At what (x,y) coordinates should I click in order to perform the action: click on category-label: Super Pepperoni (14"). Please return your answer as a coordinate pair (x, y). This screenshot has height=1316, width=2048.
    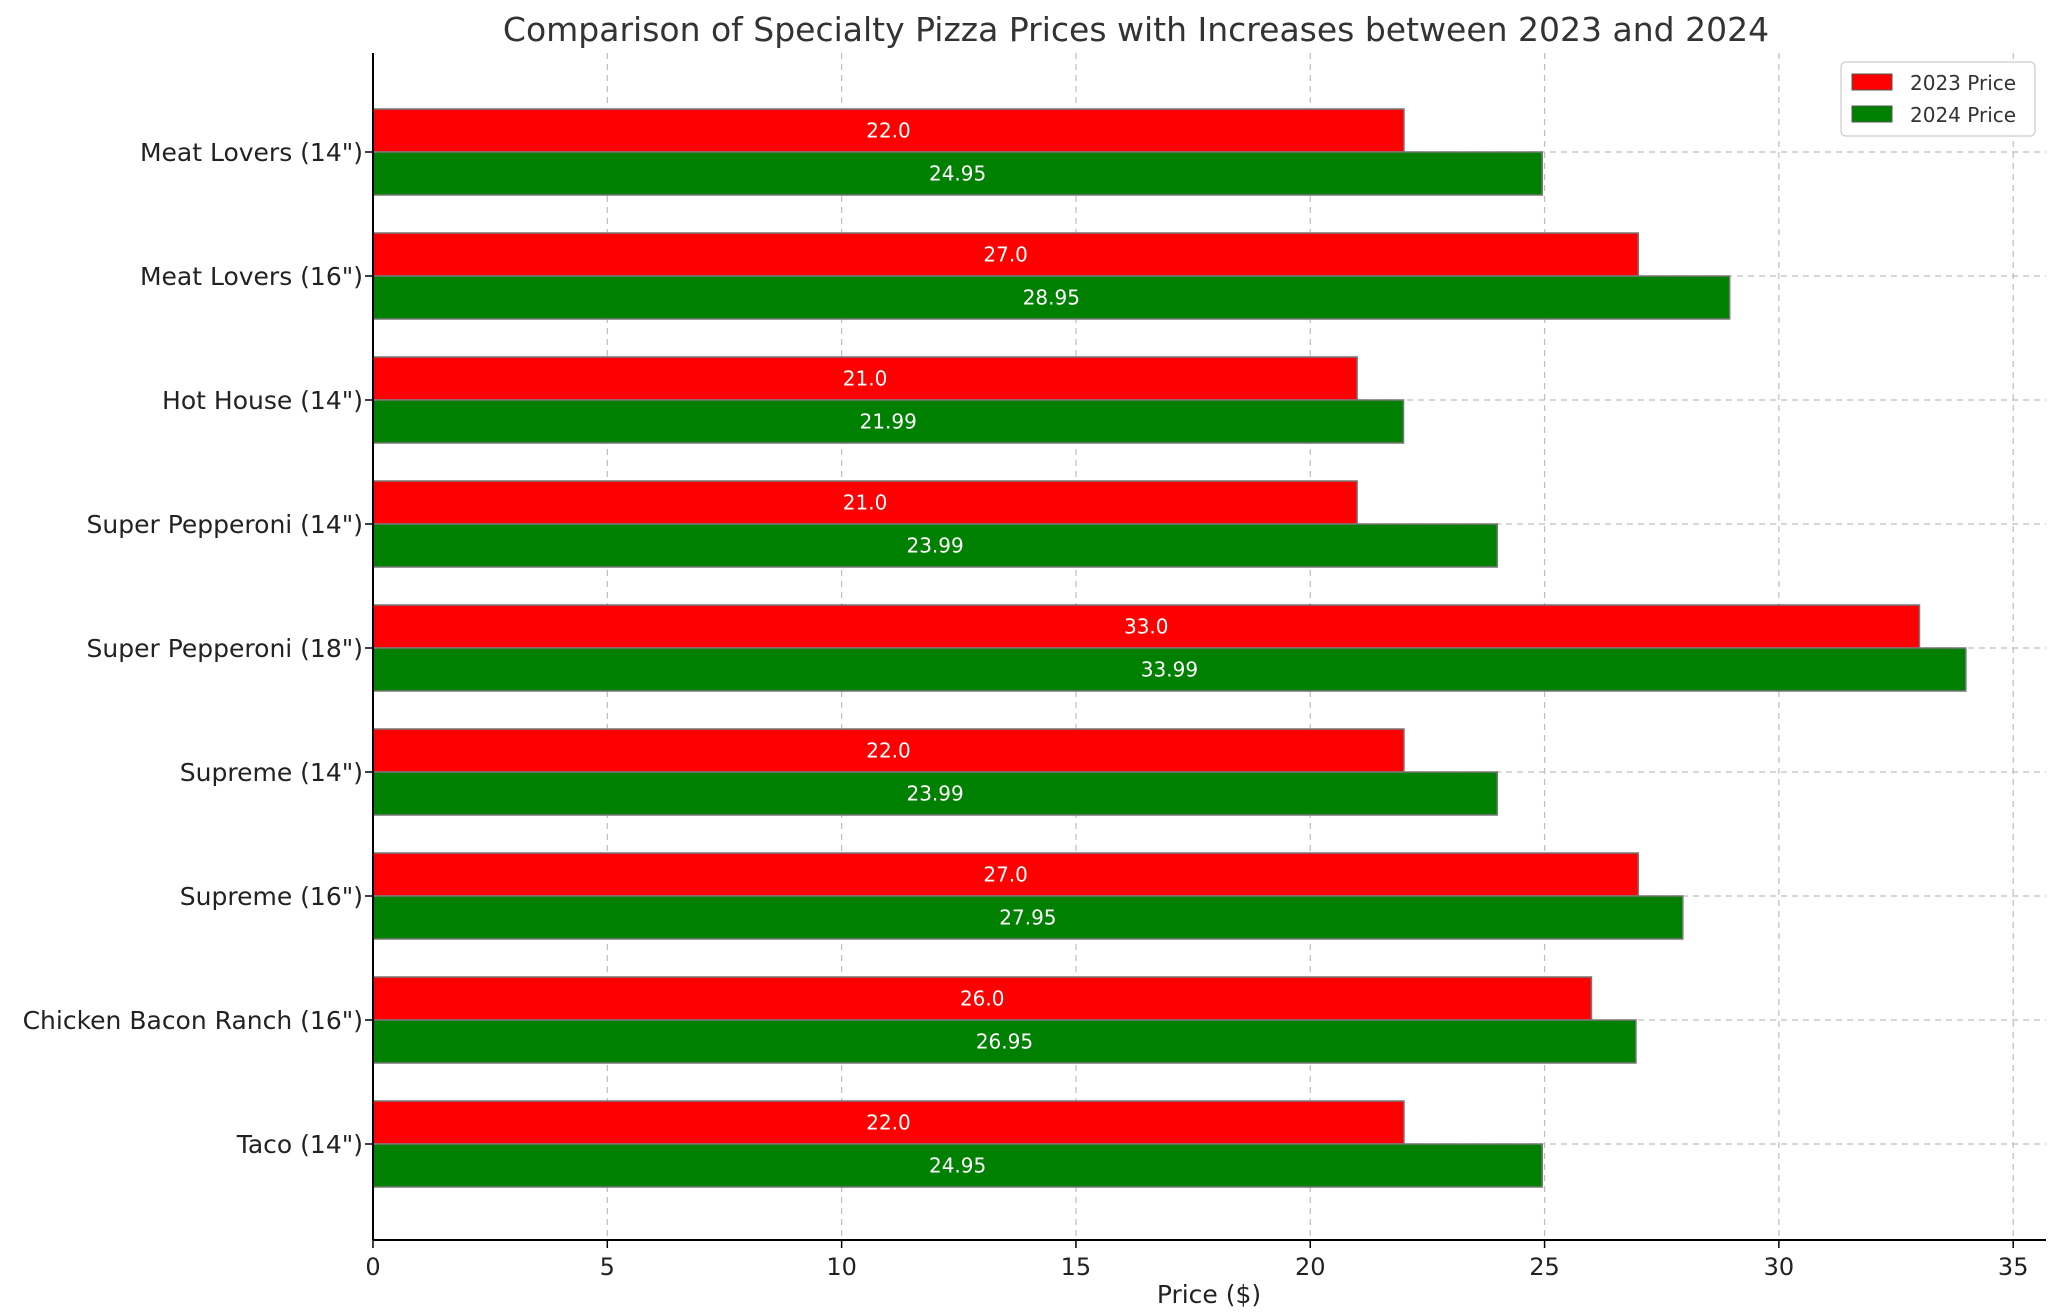
    Looking at the image, I should click on (225, 524).